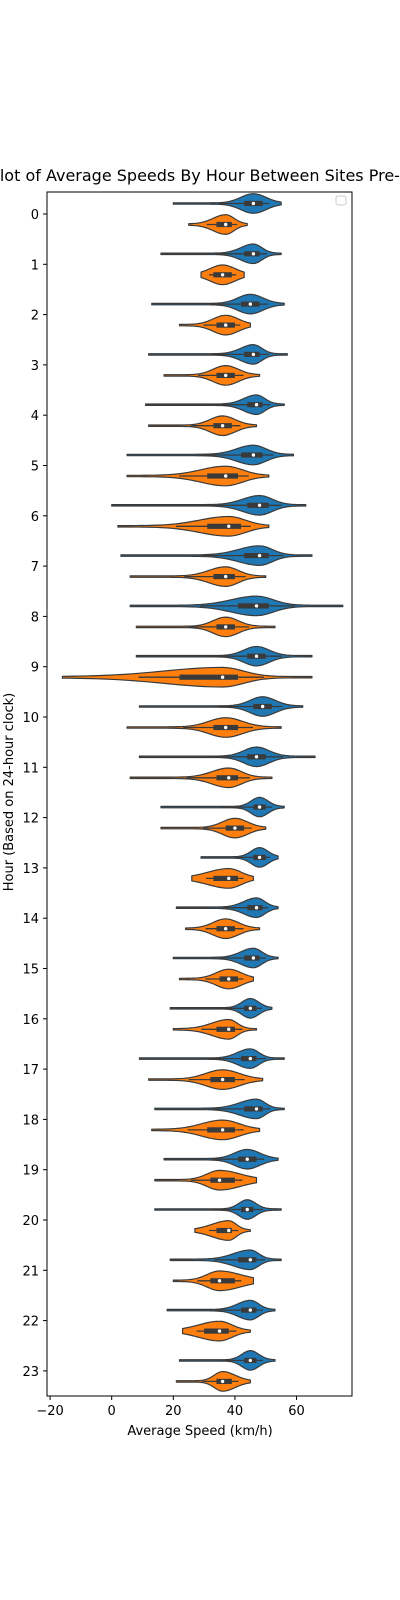  I want to click on legend, so click(341, 200).